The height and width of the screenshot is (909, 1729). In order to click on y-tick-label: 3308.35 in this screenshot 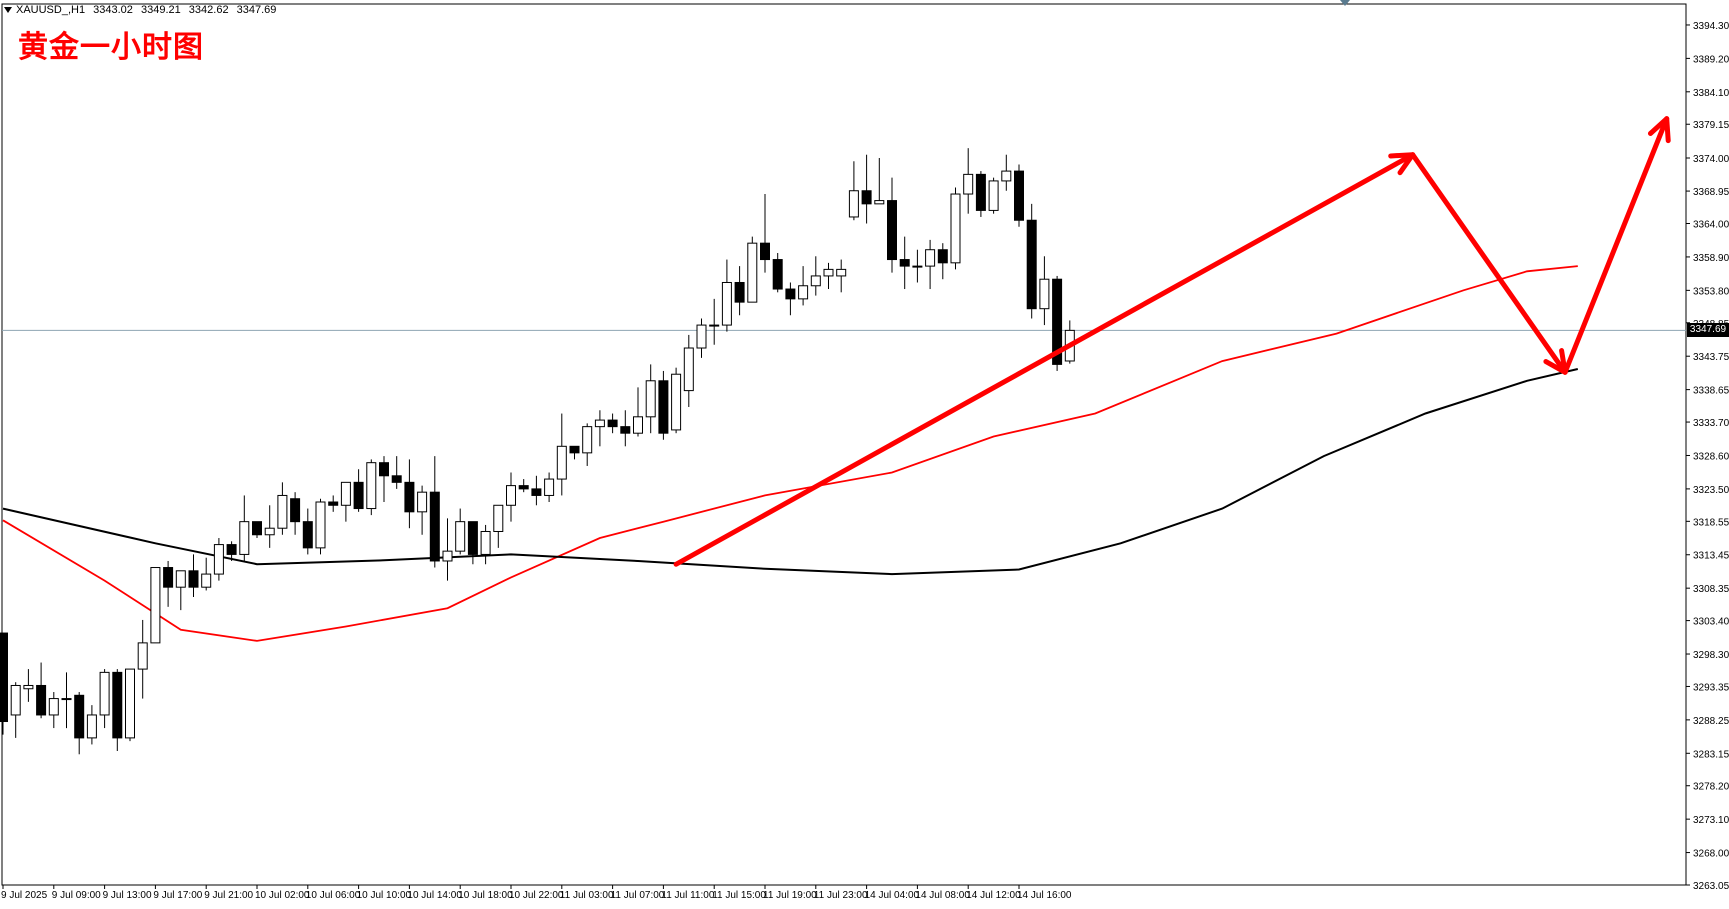, I will do `click(1711, 589)`.